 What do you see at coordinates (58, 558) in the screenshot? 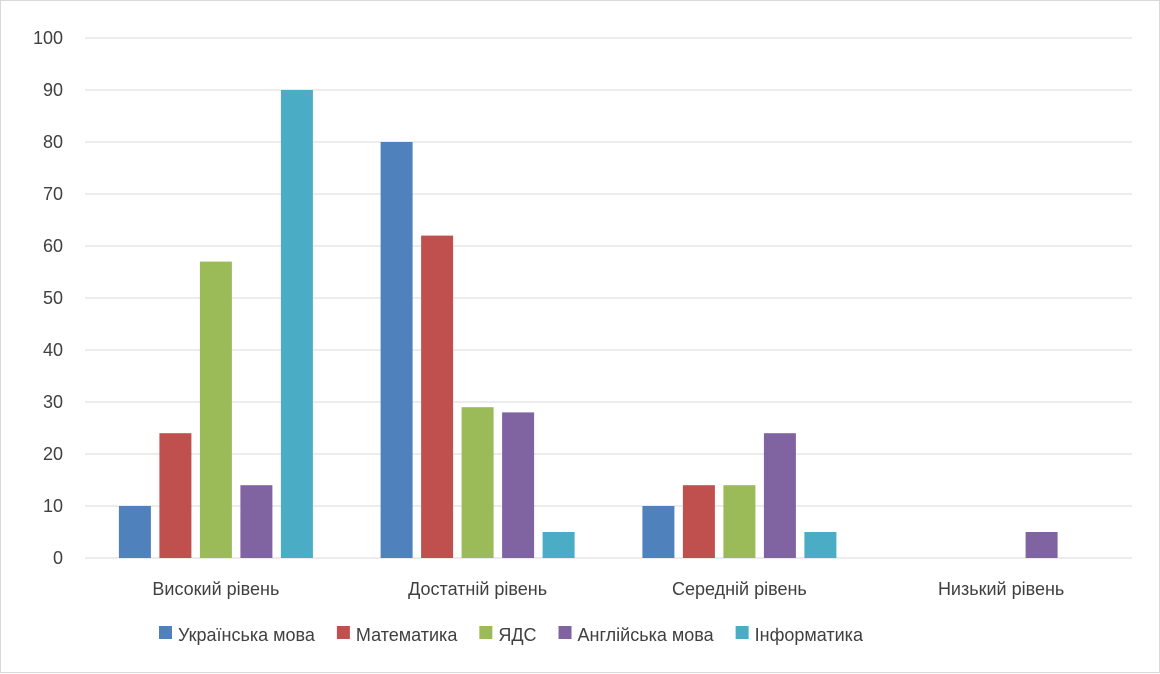
I see `y-tick-label-0: 0` at bounding box center [58, 558].